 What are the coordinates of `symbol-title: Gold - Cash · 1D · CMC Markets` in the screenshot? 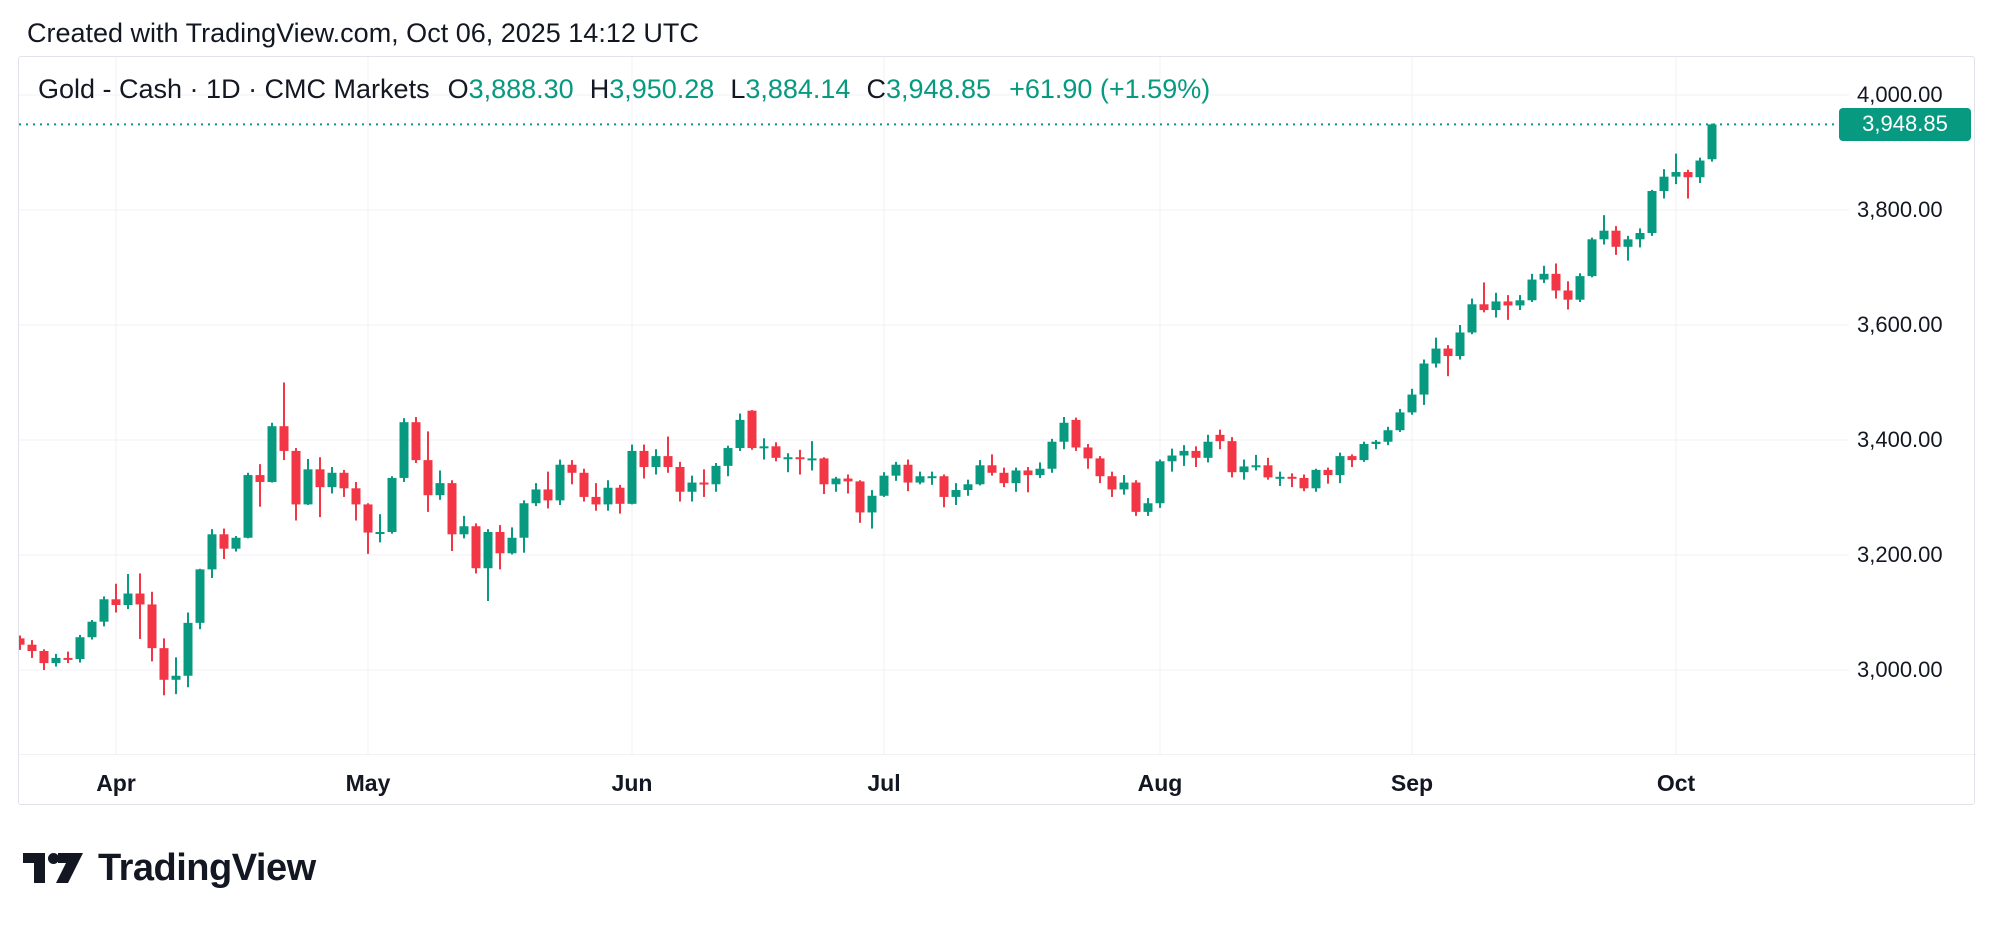 It's located at (234, 89).